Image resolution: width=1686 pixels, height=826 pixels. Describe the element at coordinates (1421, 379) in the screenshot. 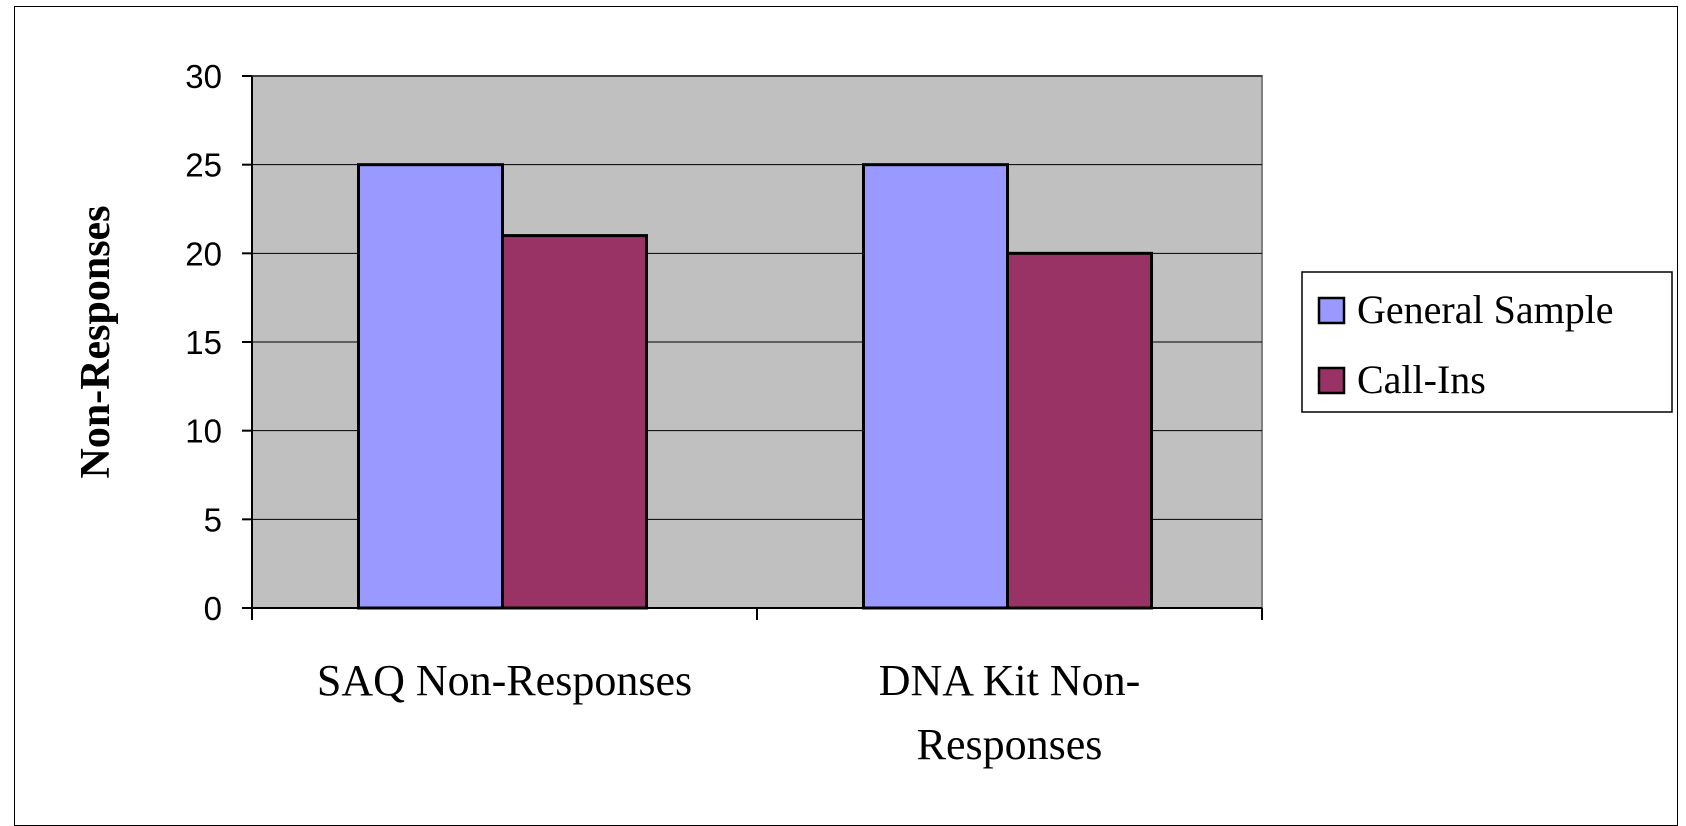

I see `legend-label: Call-Ins` at that location.